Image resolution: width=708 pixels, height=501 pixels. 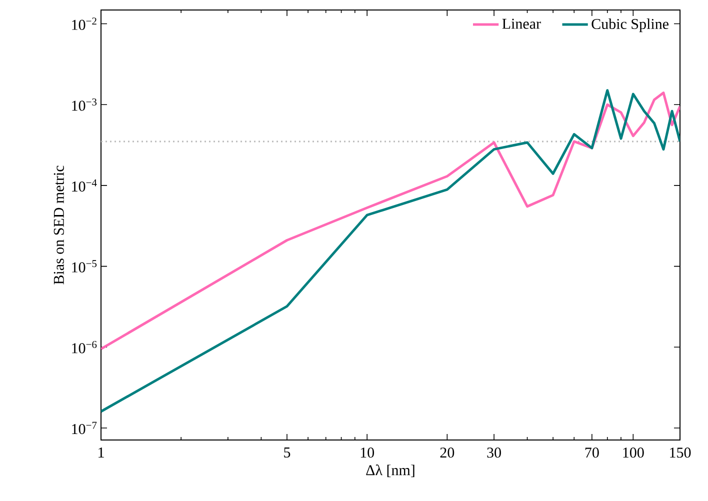 I want to click on y-tick-label: 10$^{−7}$, so click(x=84, y=428).